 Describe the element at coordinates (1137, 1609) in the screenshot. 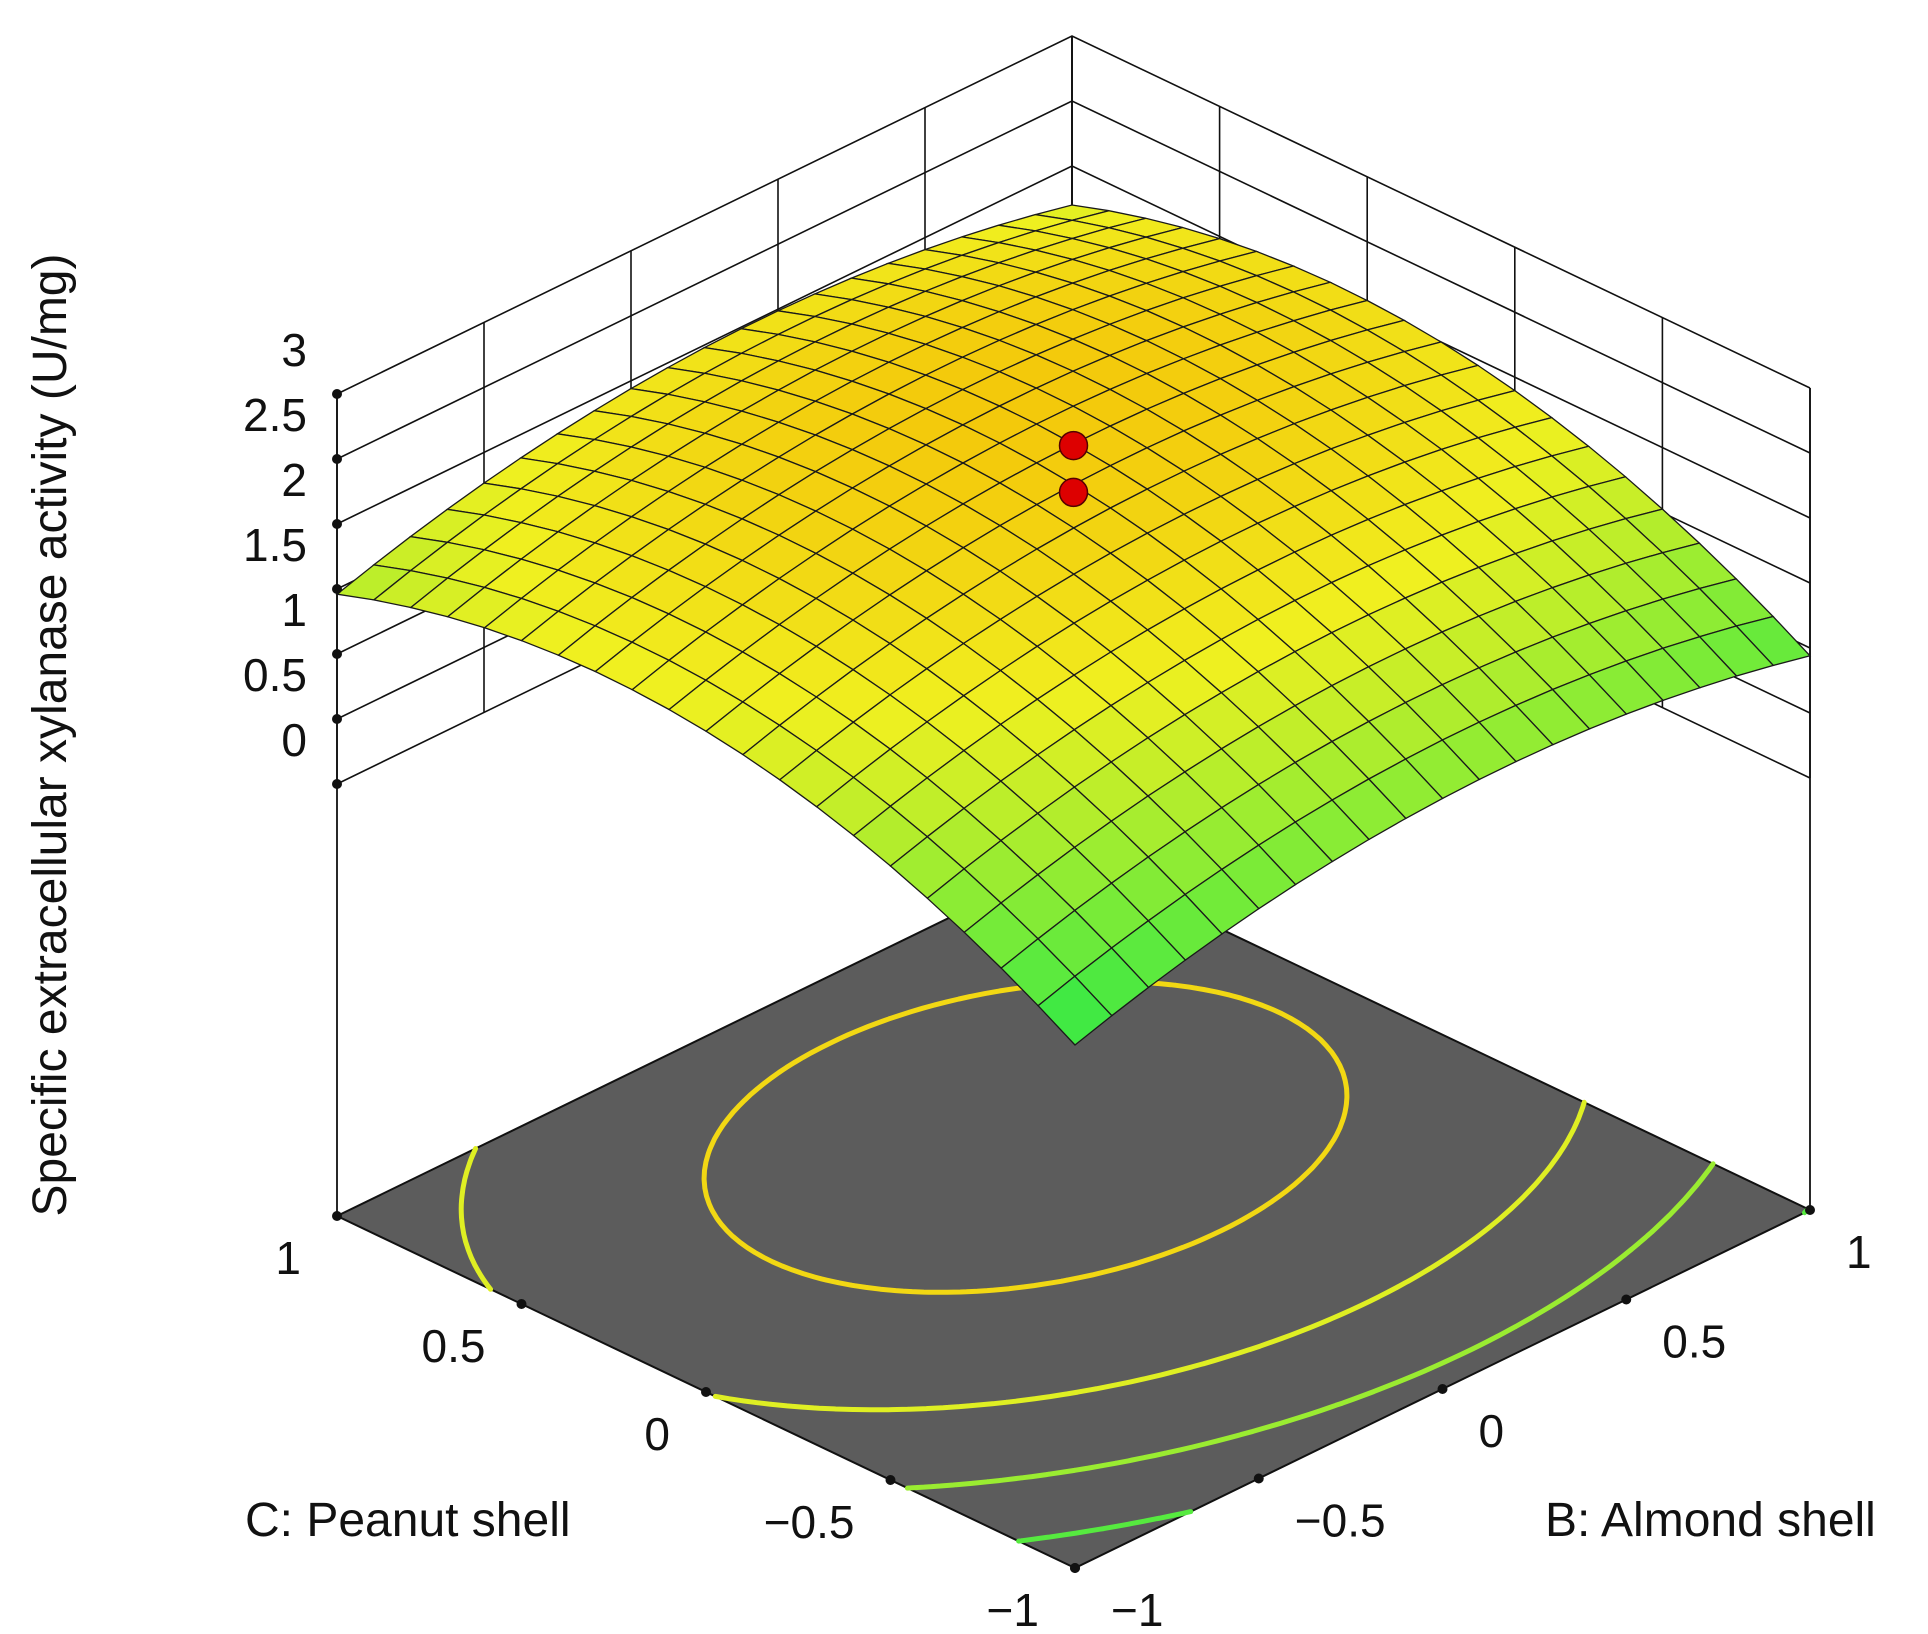

I see `y-tick-label: −1` at that location.